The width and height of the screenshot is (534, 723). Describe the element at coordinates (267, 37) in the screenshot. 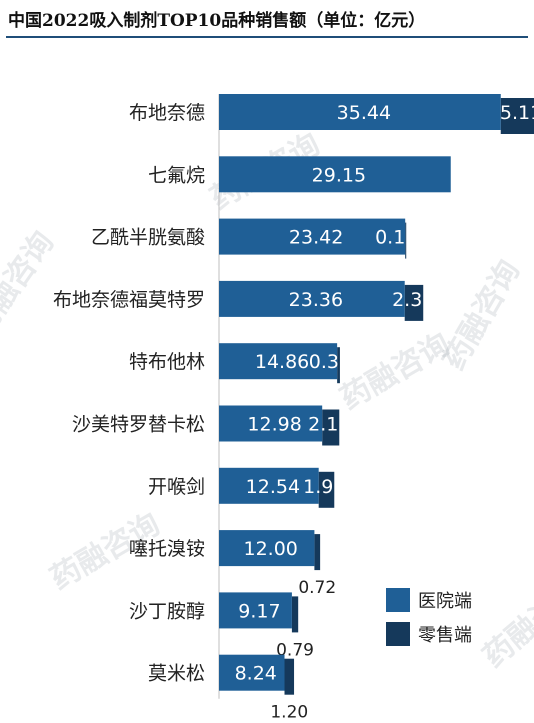

I see `title-underline` at that location.